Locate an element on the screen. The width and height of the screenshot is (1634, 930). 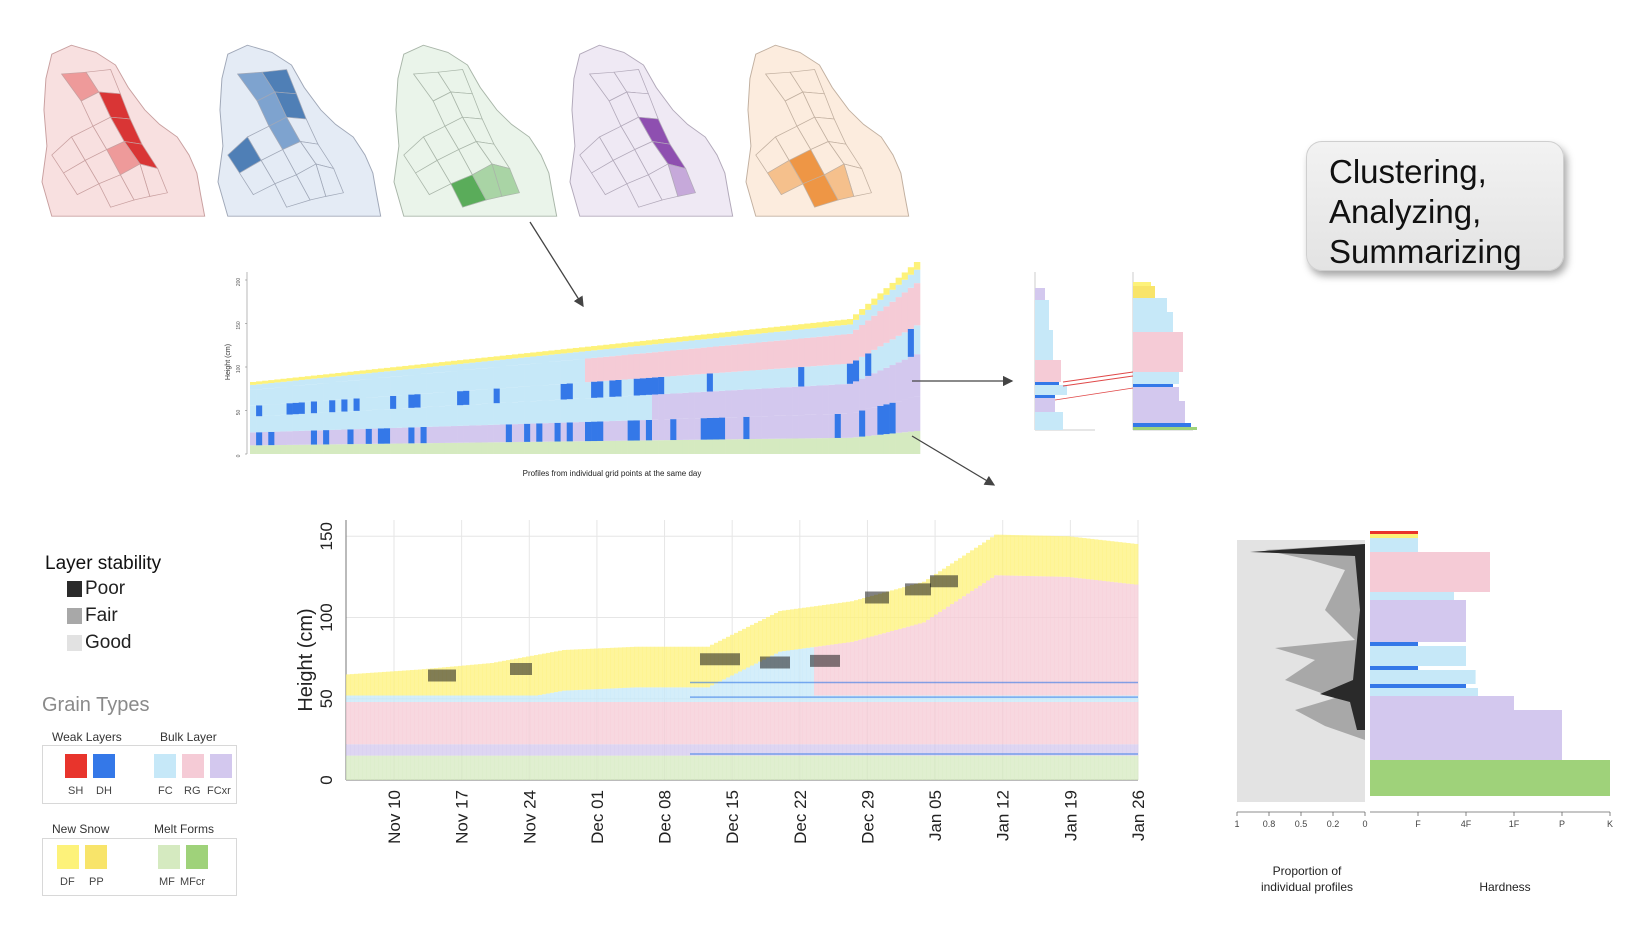
mini-layer is located at coordinates (1156, 394).